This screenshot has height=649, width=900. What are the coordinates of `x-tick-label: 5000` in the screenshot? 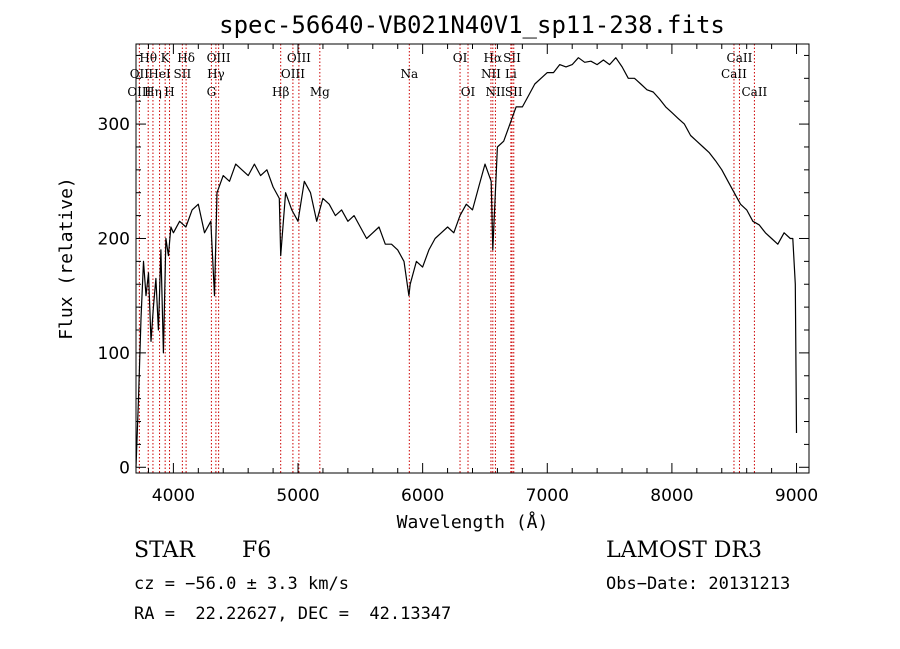 It's located at (297, 496).